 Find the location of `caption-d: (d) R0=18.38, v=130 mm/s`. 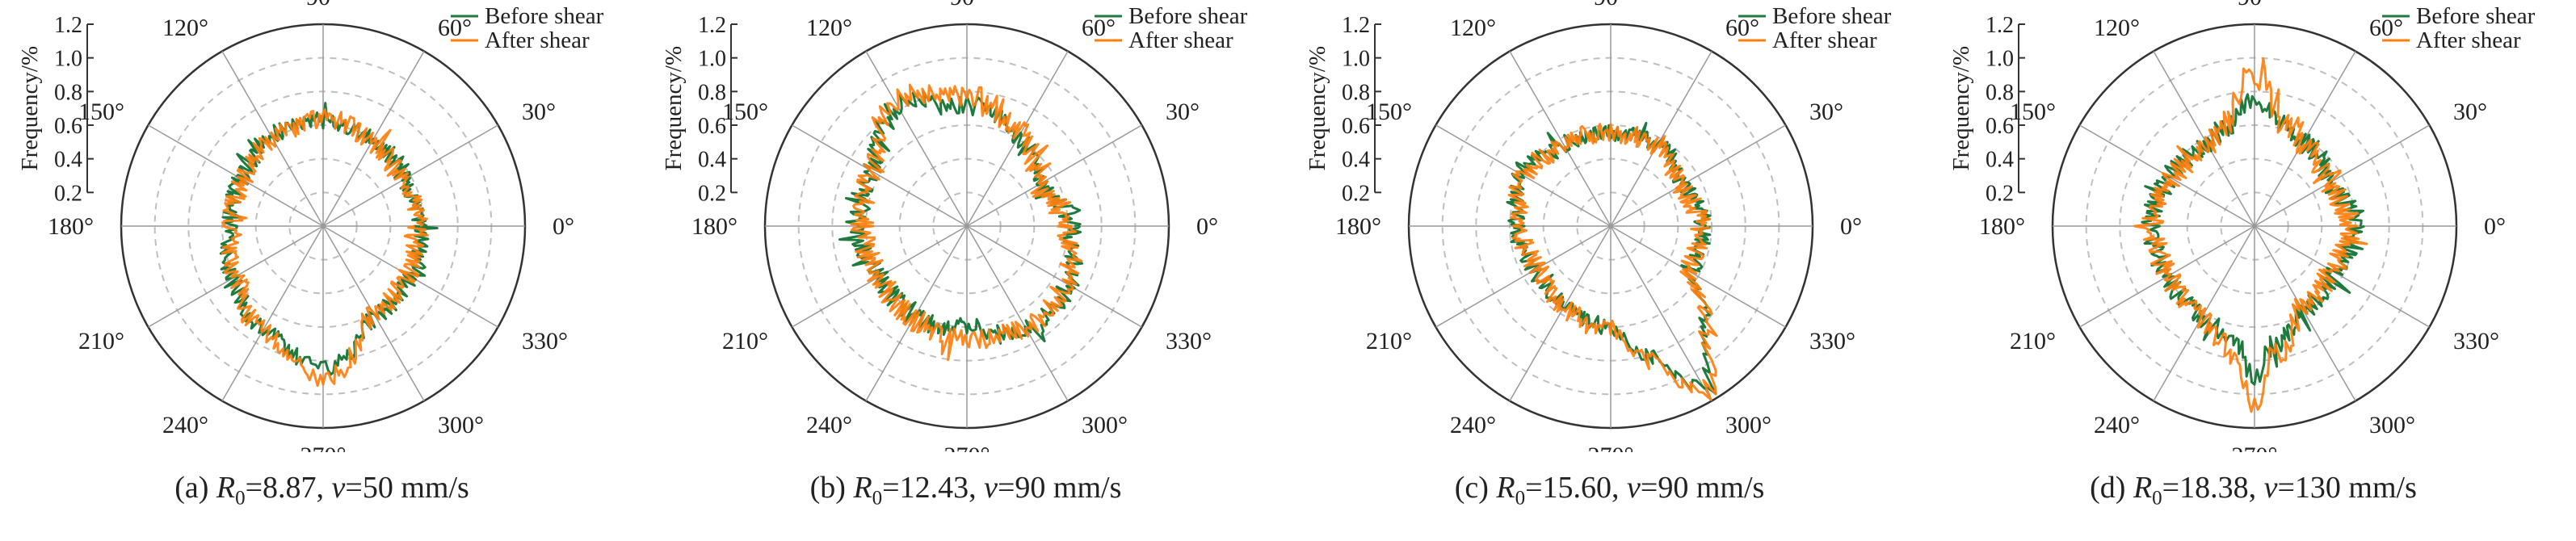

caption-d: (d) R0=18.38, v=130 mm/s is located at coordinates (2253, 490).